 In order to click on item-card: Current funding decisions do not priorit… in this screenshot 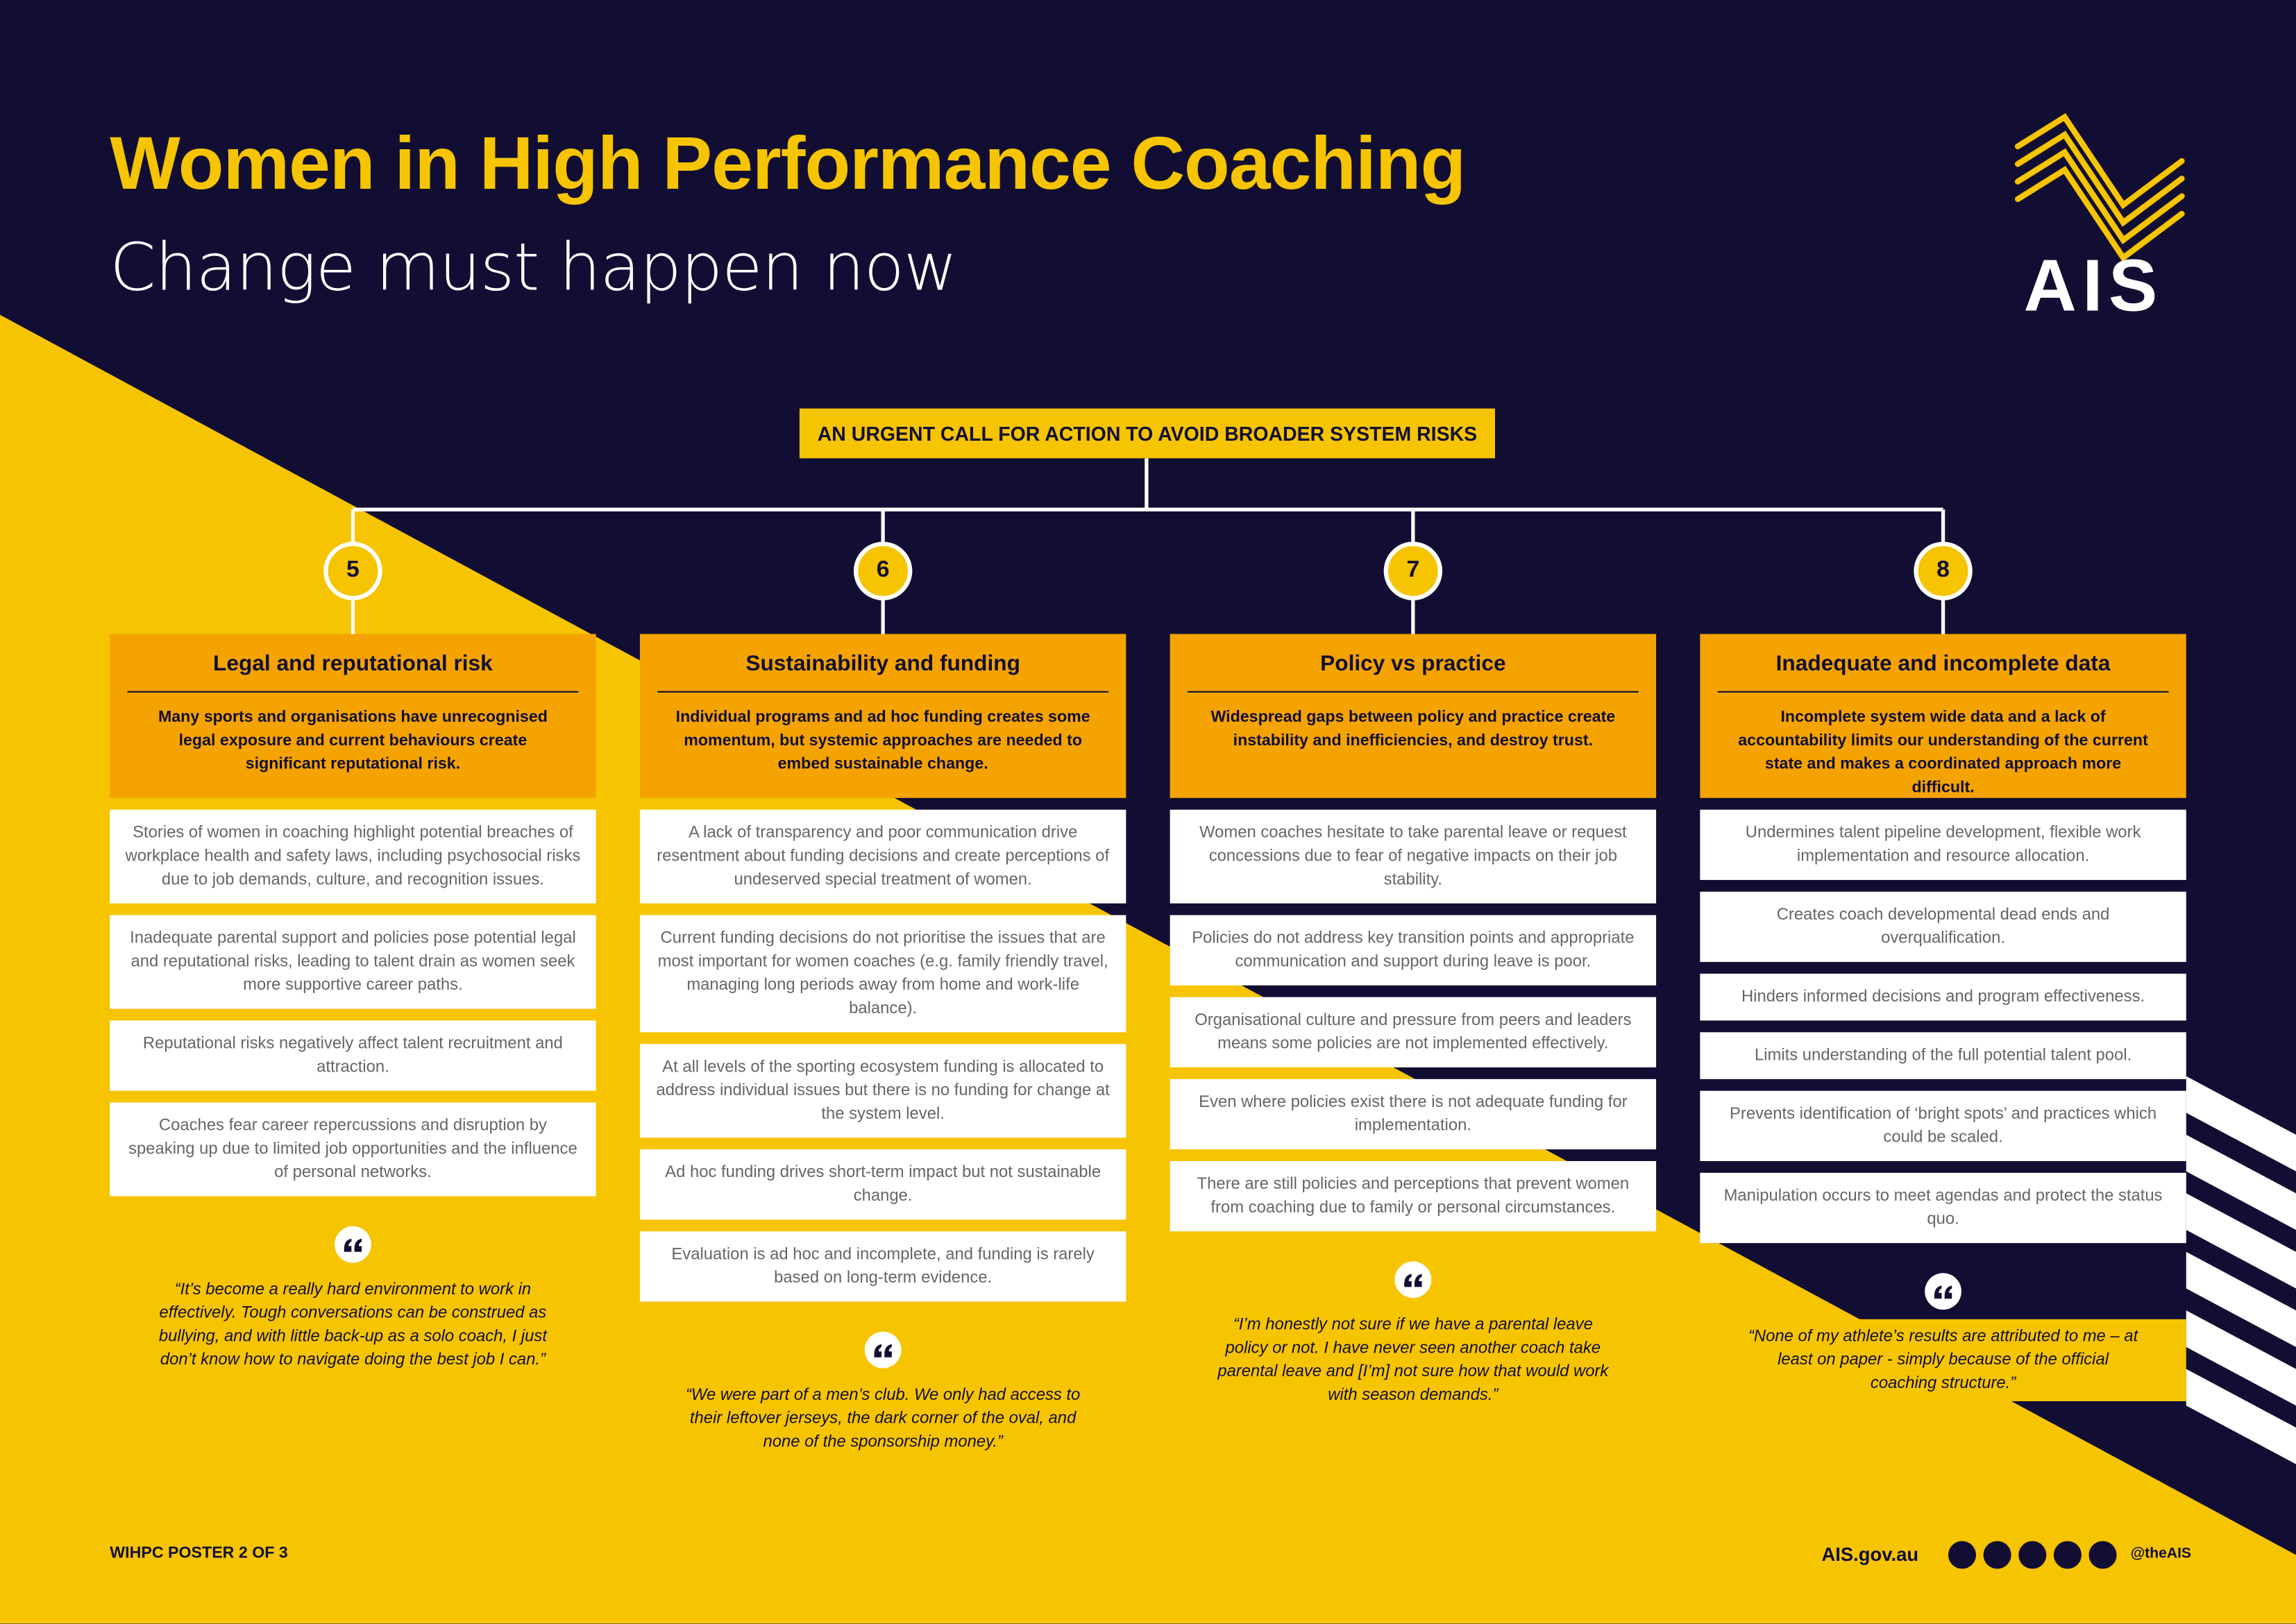, I will do `click(883, 974)`.